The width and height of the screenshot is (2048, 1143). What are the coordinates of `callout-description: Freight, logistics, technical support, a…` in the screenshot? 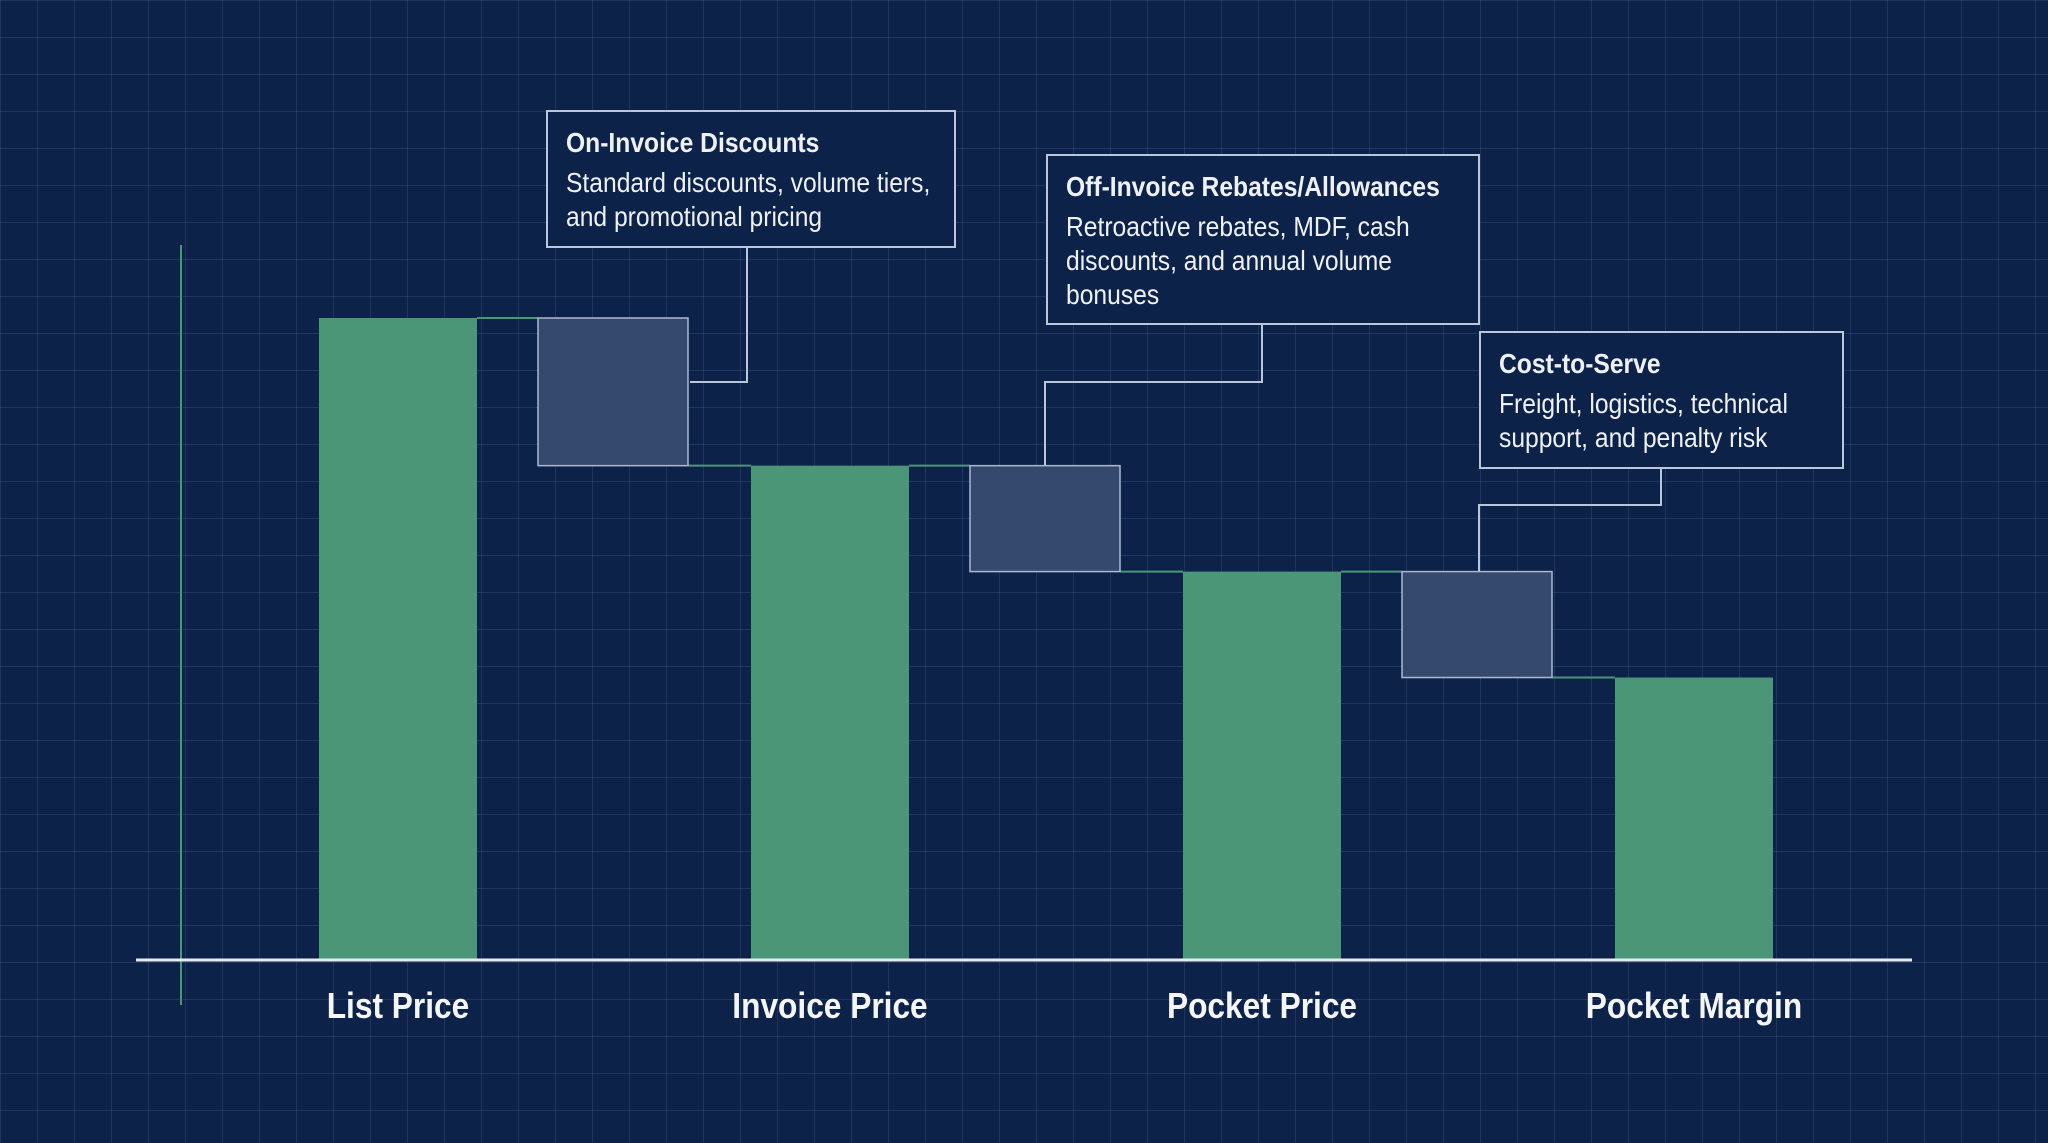 It's located at (1643, 420).